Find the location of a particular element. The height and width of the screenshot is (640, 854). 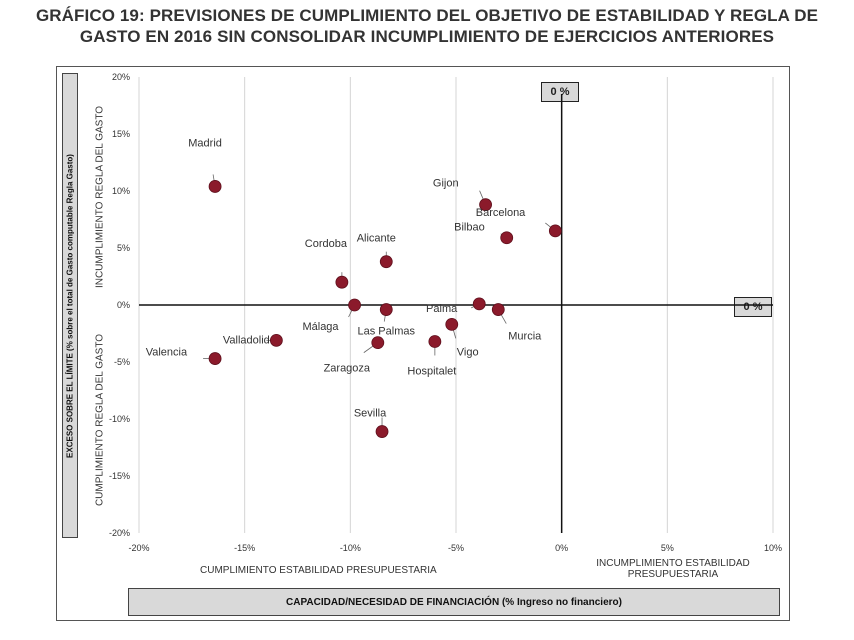

point-valencia-label: Valencia is located at coordinates (167, 353).